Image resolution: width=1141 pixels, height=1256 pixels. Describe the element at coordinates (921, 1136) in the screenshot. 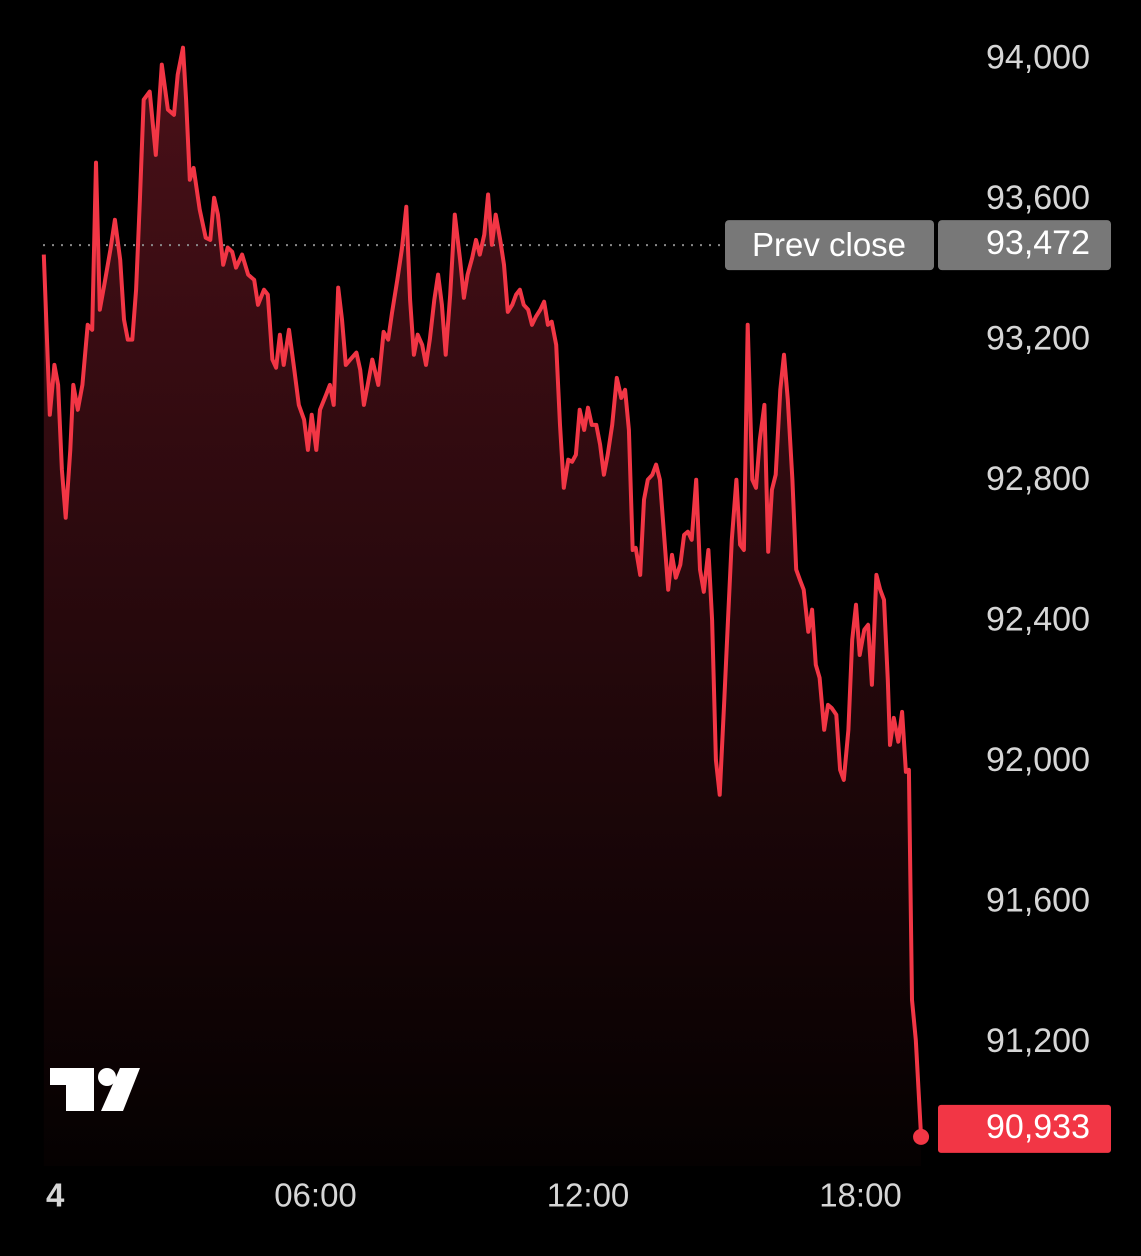

I see `last-point` at that location.